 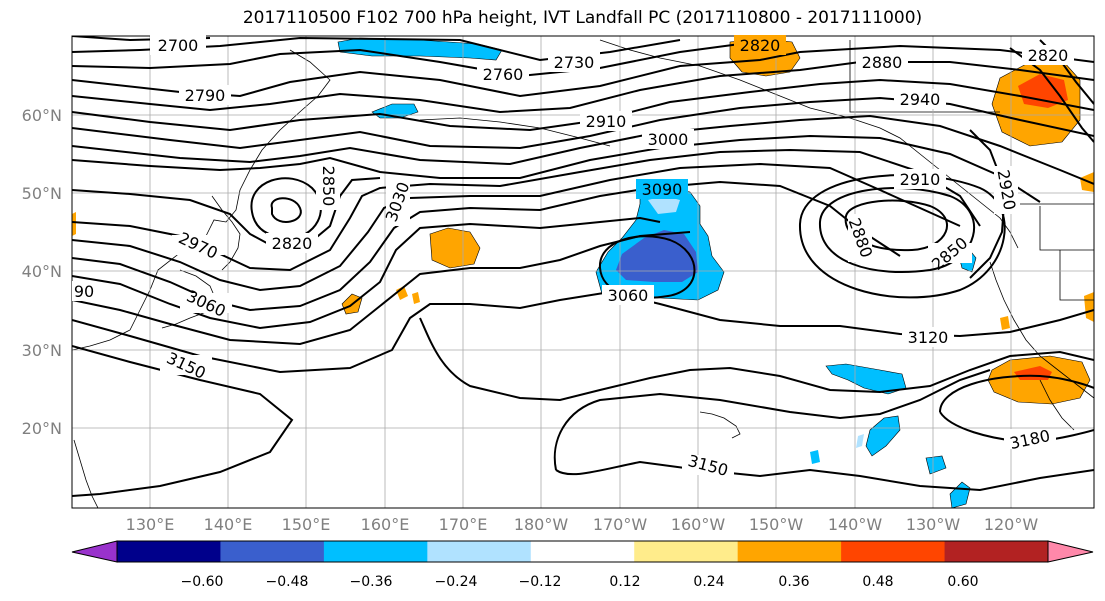 What do you see at coordinates (628, 295) in the screenshot?
I see `svg-text: 3060` at bounding box center [628, 295].